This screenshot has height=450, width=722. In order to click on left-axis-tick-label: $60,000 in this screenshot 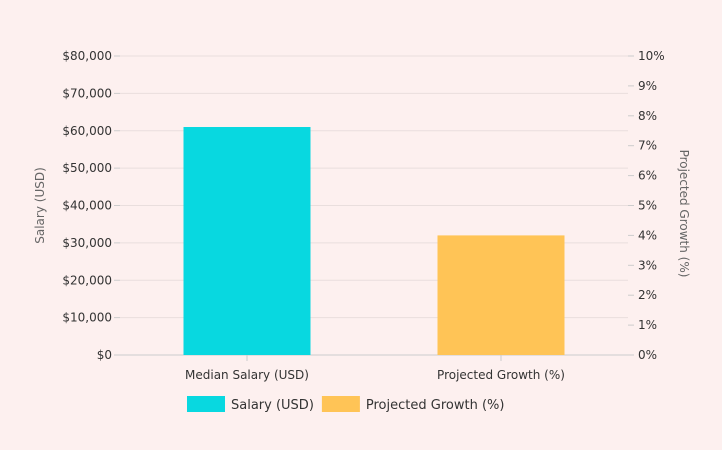, I will do `click(87, 131)`.